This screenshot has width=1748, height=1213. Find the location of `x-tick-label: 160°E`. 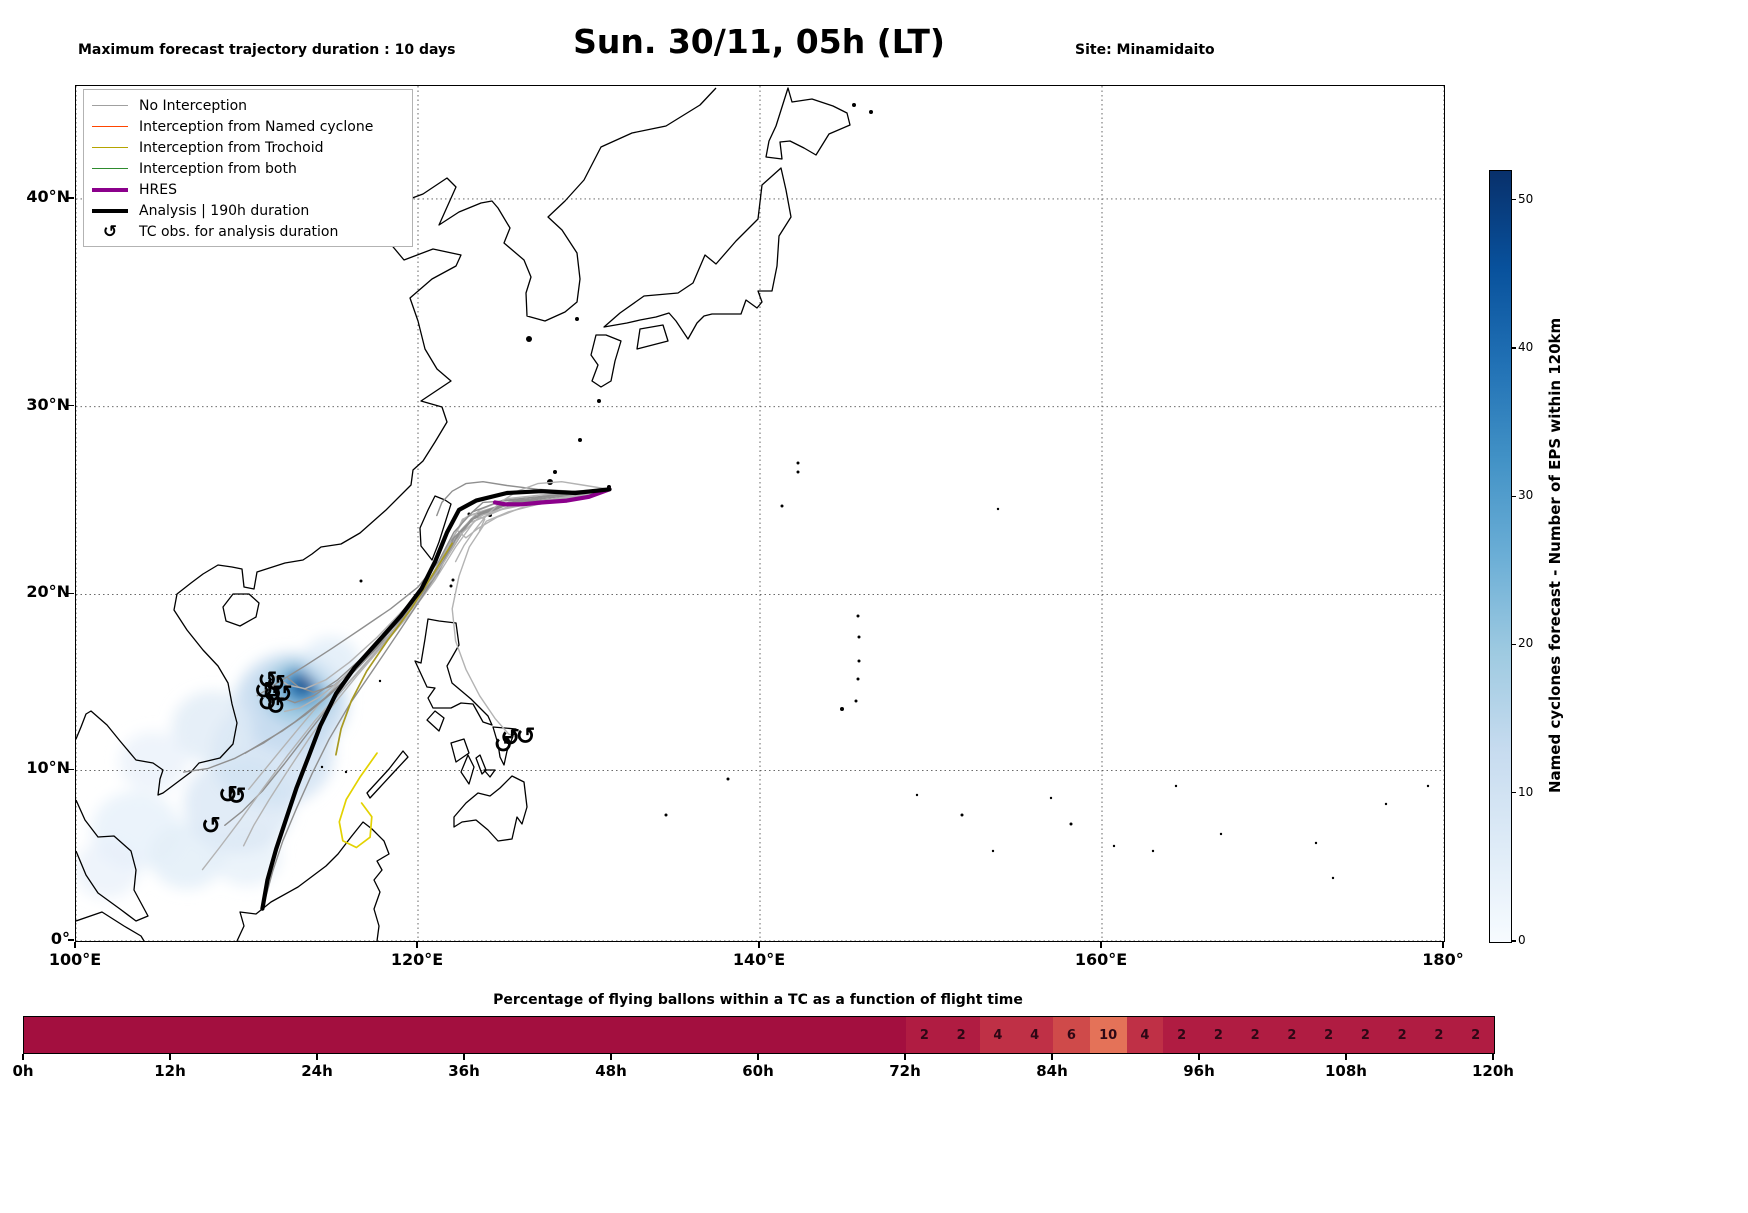

x-tick-label: 160°E is located at coordinates (1101, 959).